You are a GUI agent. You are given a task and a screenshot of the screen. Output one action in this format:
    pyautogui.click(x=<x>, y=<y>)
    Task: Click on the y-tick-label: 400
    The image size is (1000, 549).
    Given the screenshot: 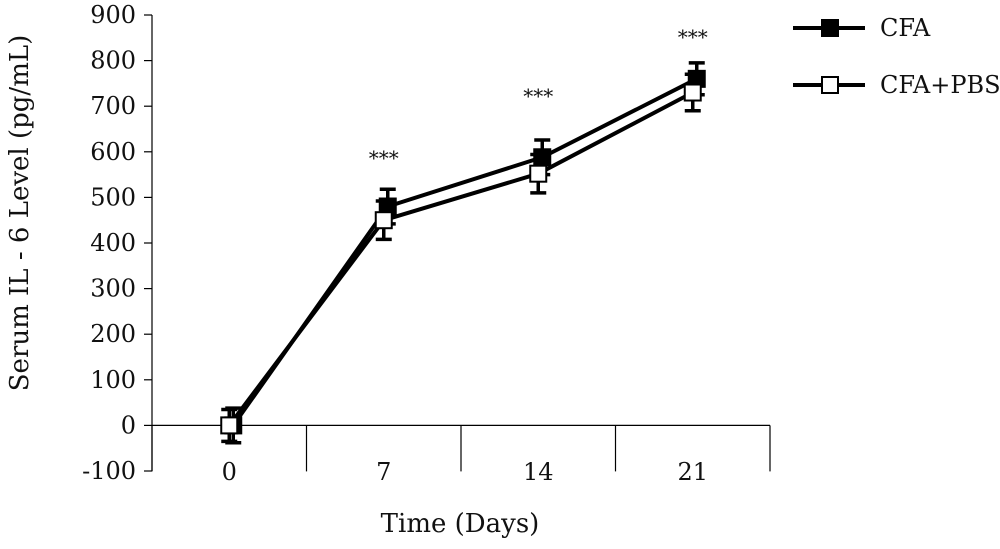 What is the action you would take?
    pyautogui.click(x=113, y=243)
    